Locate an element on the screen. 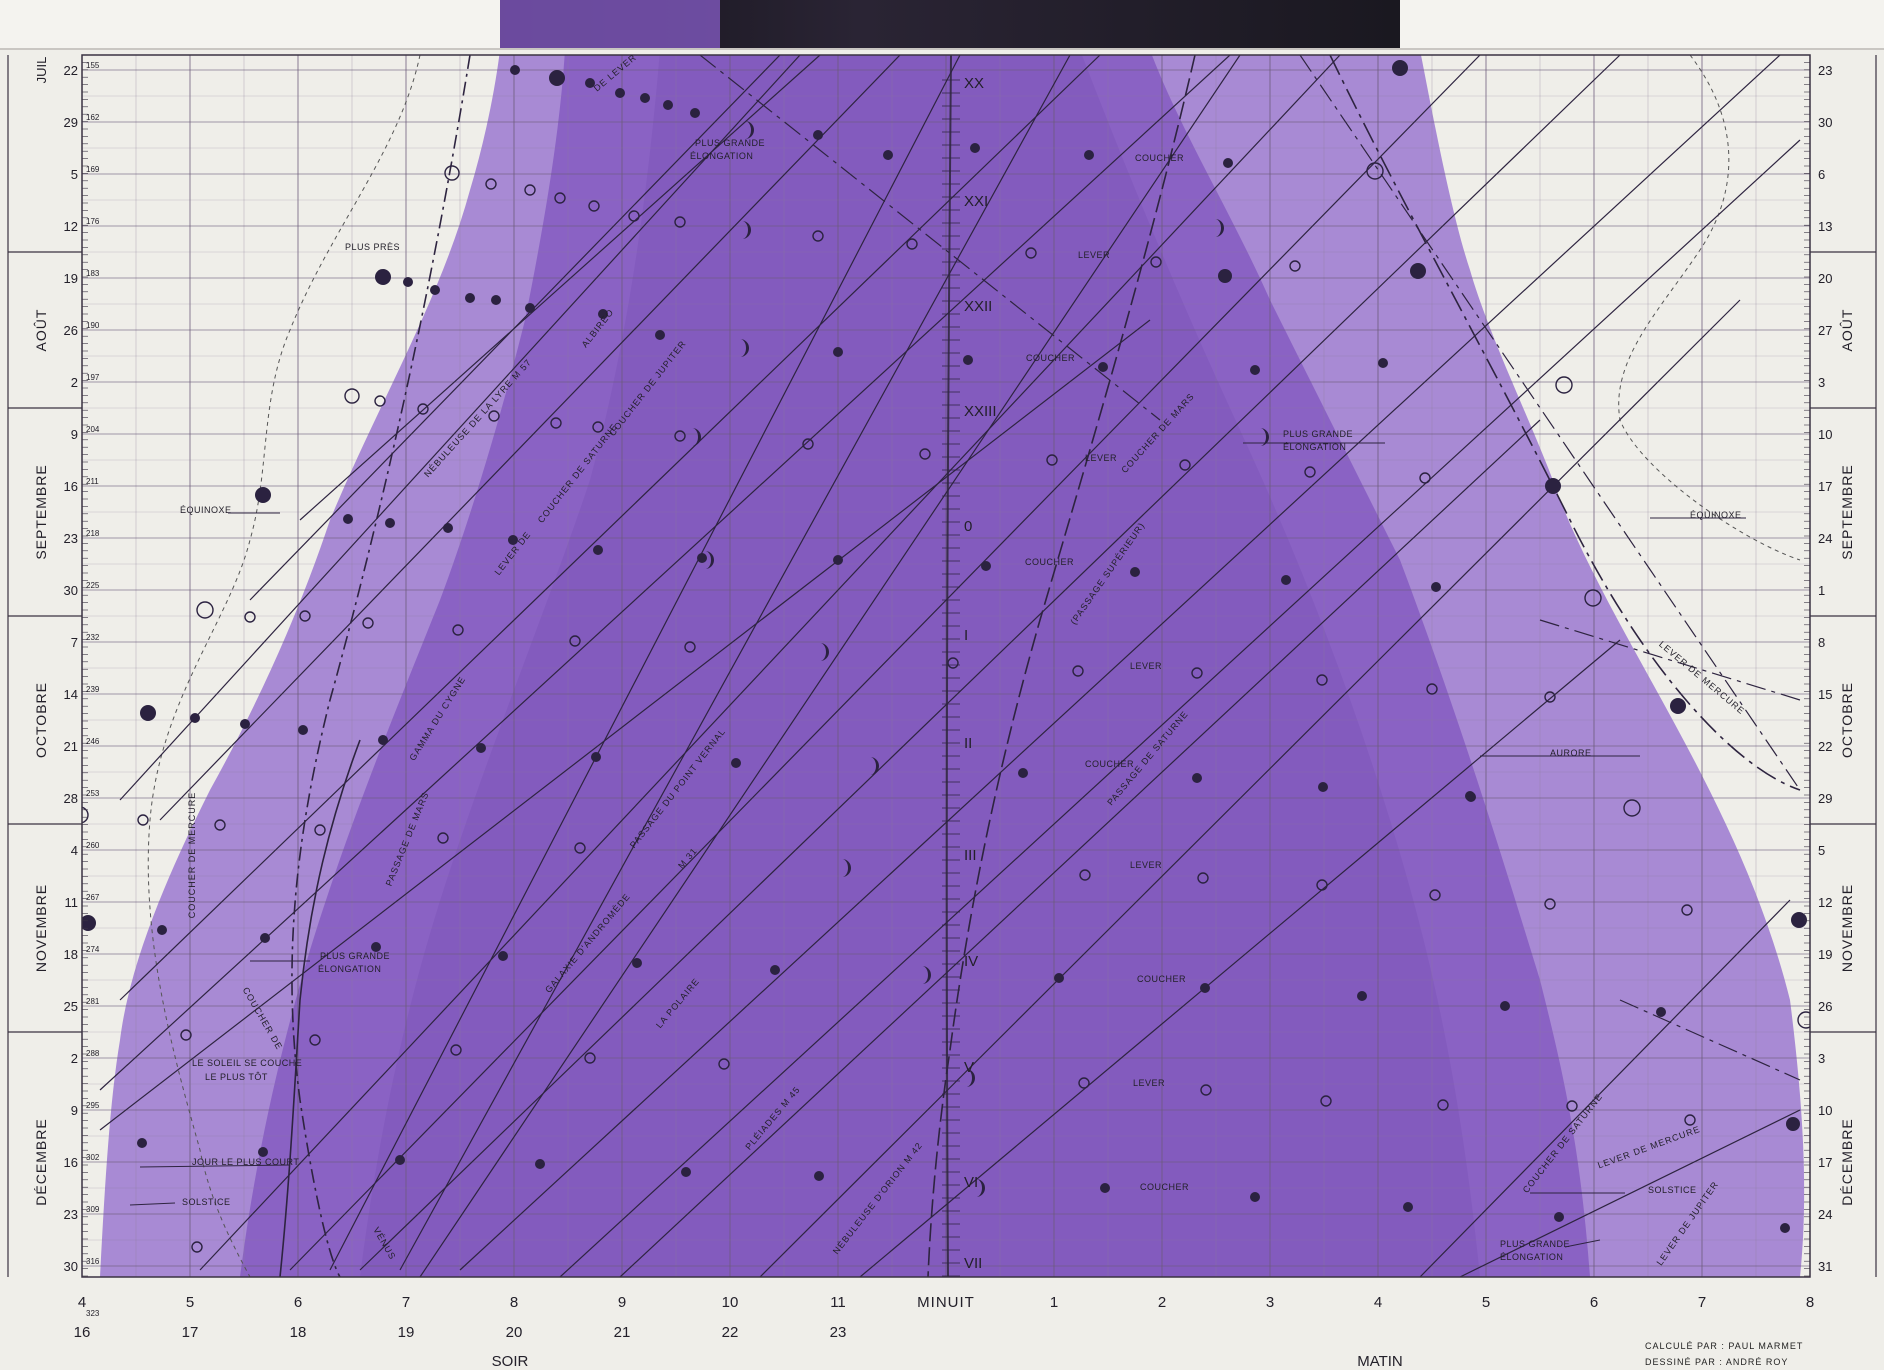 Image resolution: width=1884 pixels, height=1370 pixels. superior-passage-curve is located at coordinates (1061, 666).